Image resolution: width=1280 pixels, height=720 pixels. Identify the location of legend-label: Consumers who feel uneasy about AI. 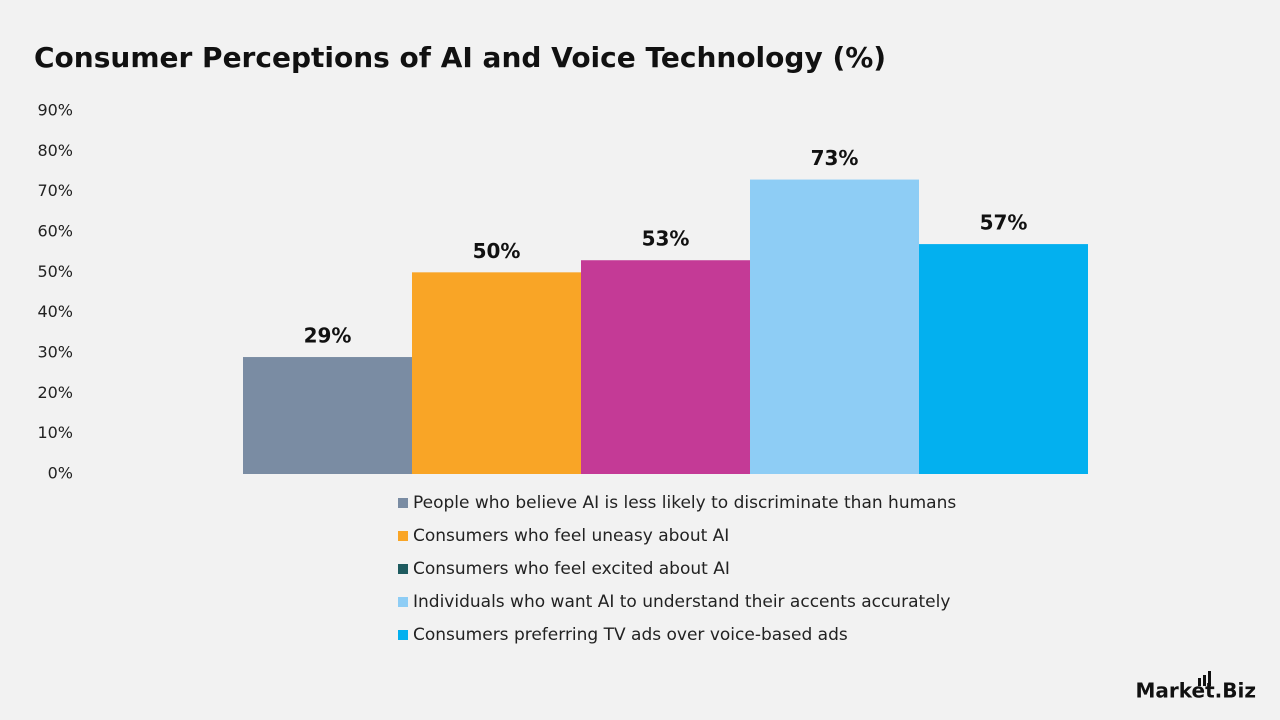
(571, 536).